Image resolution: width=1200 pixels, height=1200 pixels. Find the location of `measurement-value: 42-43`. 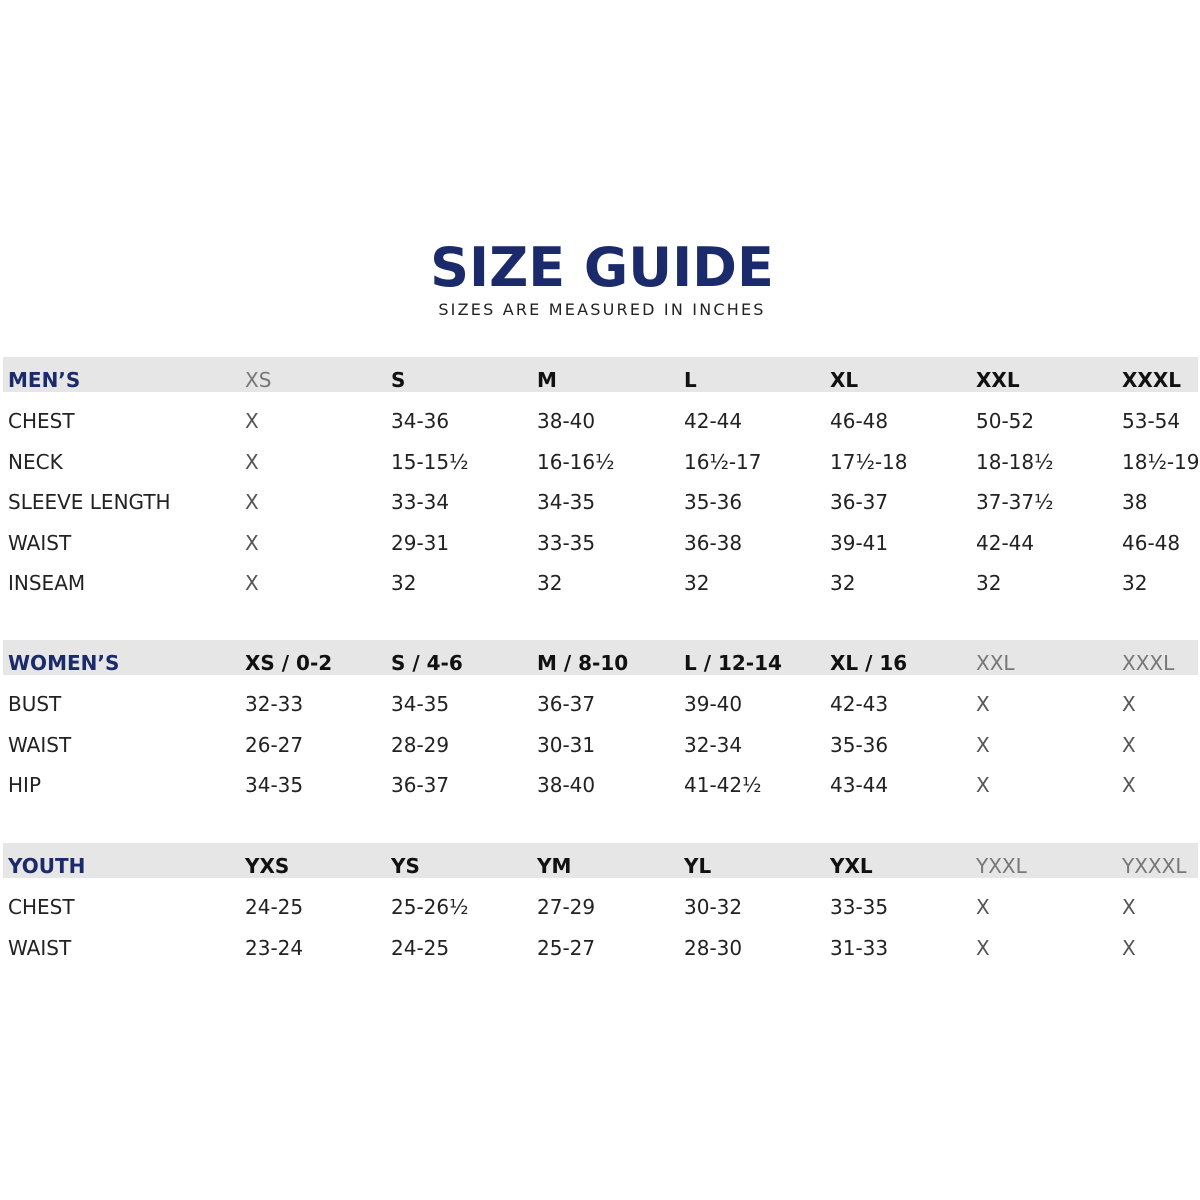

measurement-value: 42-43 is located at coordinates (859, 704).